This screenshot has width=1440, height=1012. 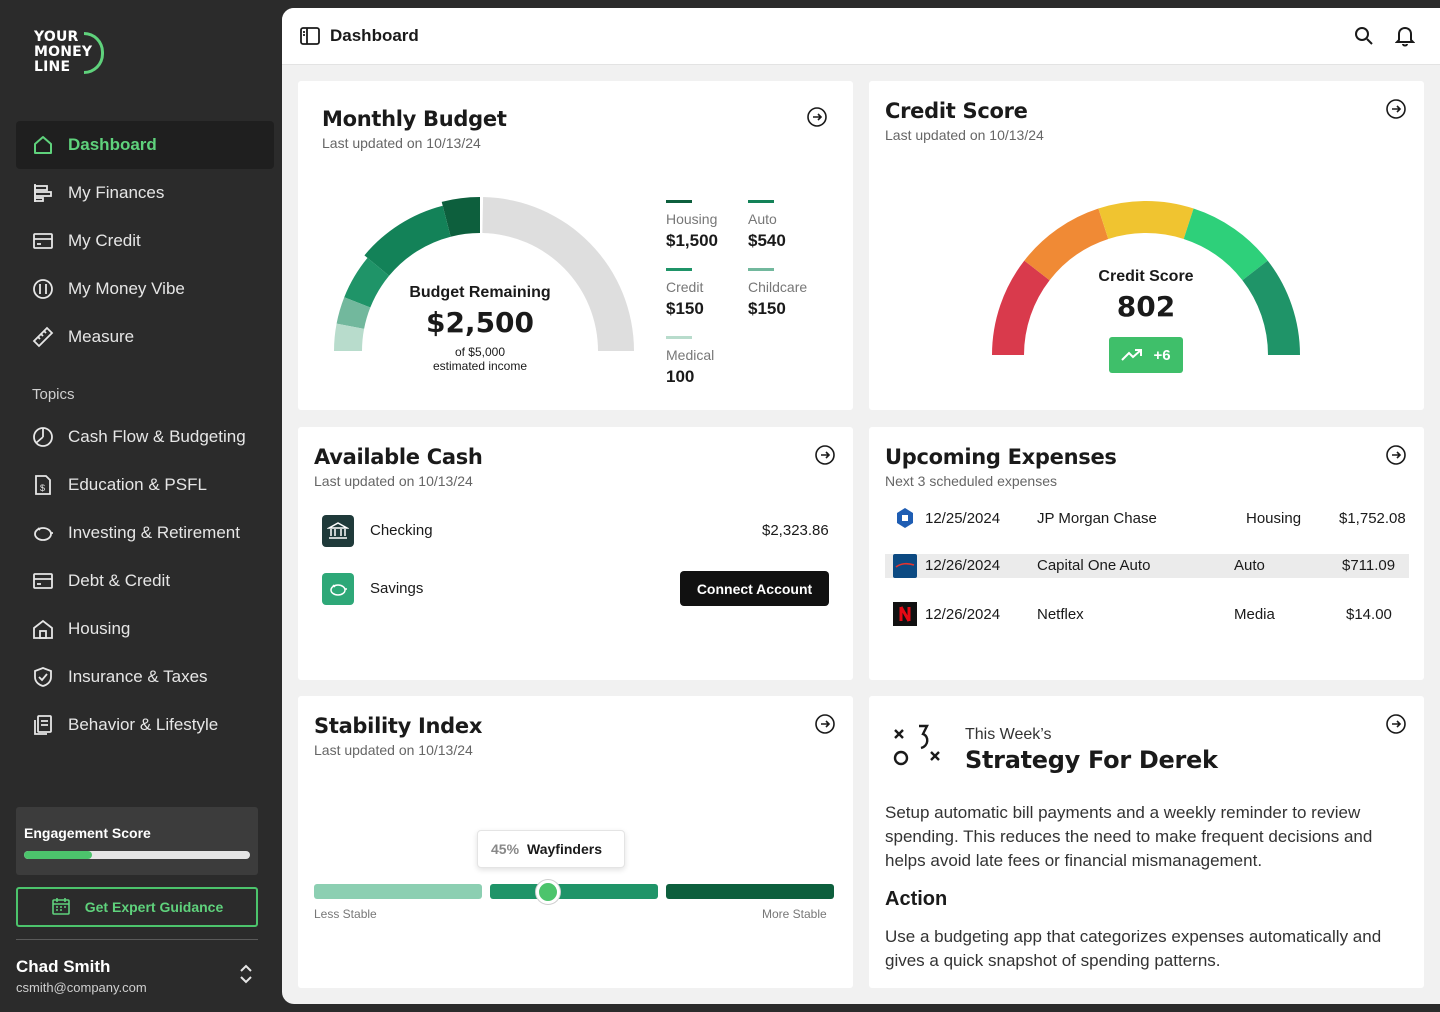 What do you see at coordinates (767, 308) in the screenshot?
I see `legend-value: $150` at bounding box center [767, 308].